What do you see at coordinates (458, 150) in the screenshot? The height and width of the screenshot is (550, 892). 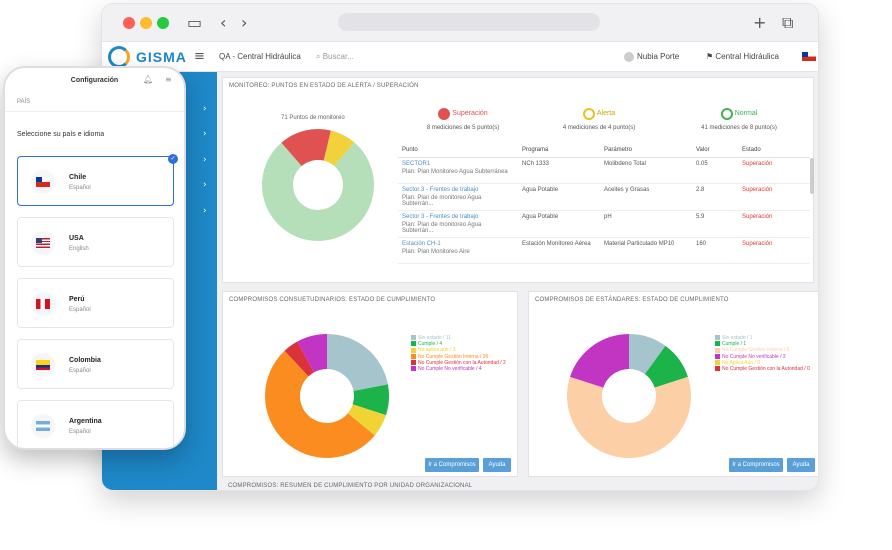 I see `column-header: Punto` at bounding box center [458, 150].